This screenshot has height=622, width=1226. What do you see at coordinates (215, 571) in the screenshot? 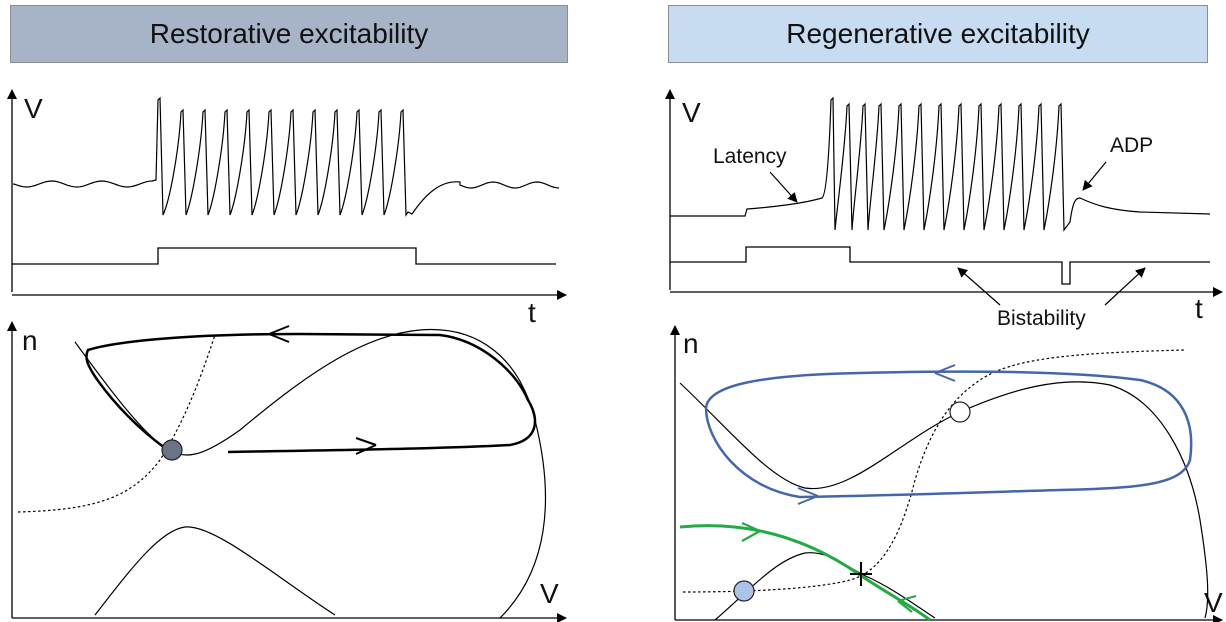
I see `left-v-nullcline-lower` at bounding box center [215, 571].